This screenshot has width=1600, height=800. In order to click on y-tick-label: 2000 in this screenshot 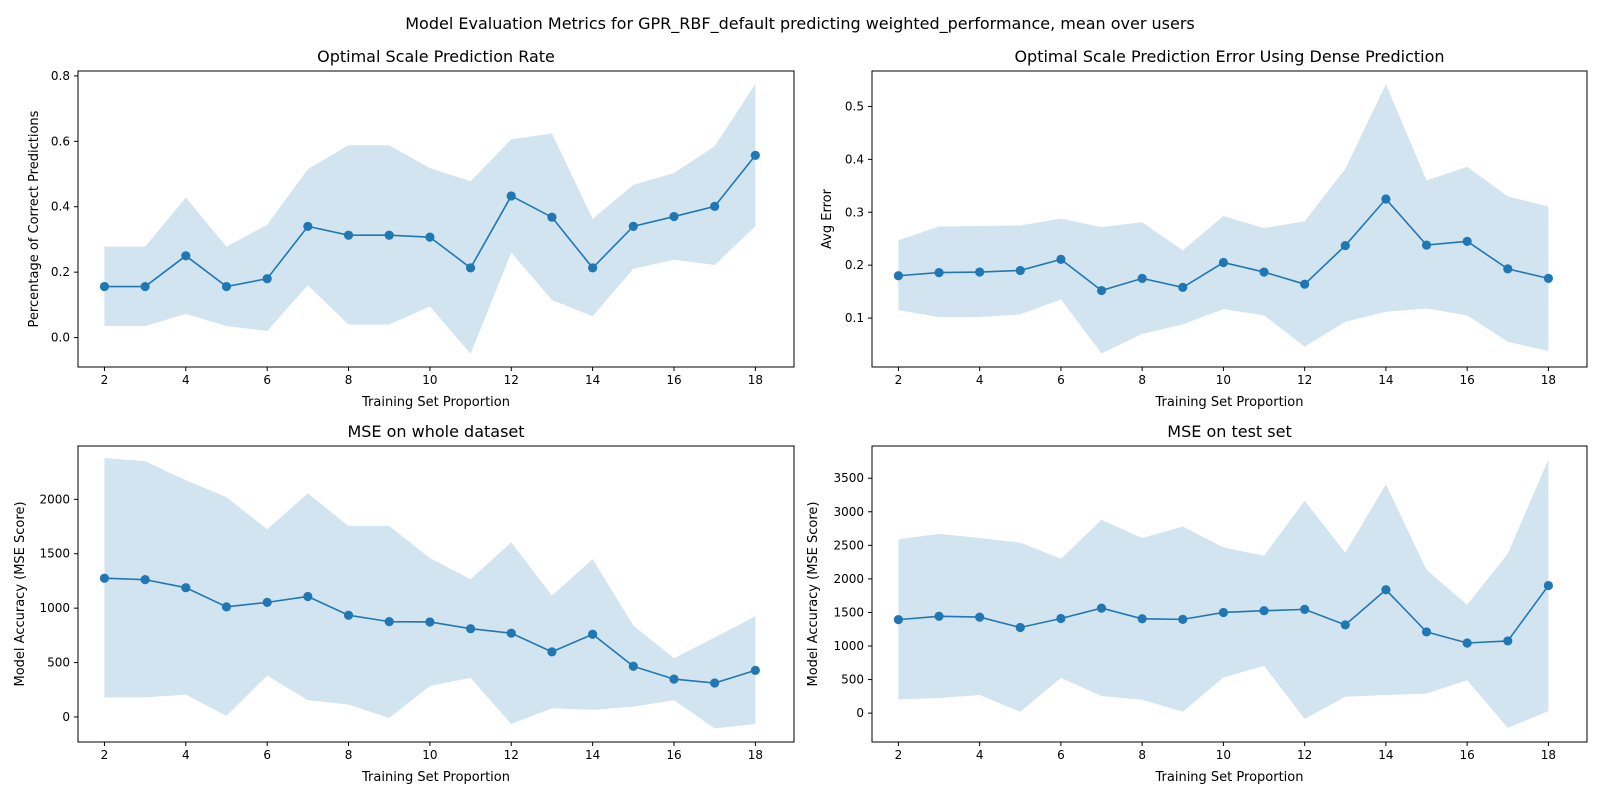, I will do `click(54, 499)`.